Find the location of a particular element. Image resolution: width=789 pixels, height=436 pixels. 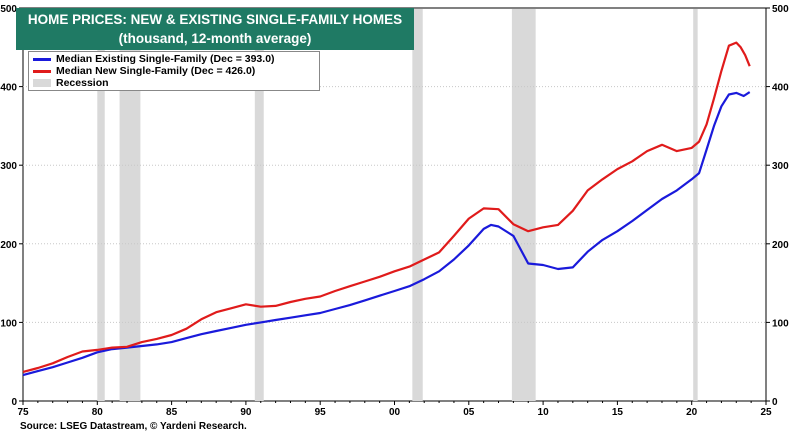

x-tick-label-3: 90 is located at coordinates (246, 412).